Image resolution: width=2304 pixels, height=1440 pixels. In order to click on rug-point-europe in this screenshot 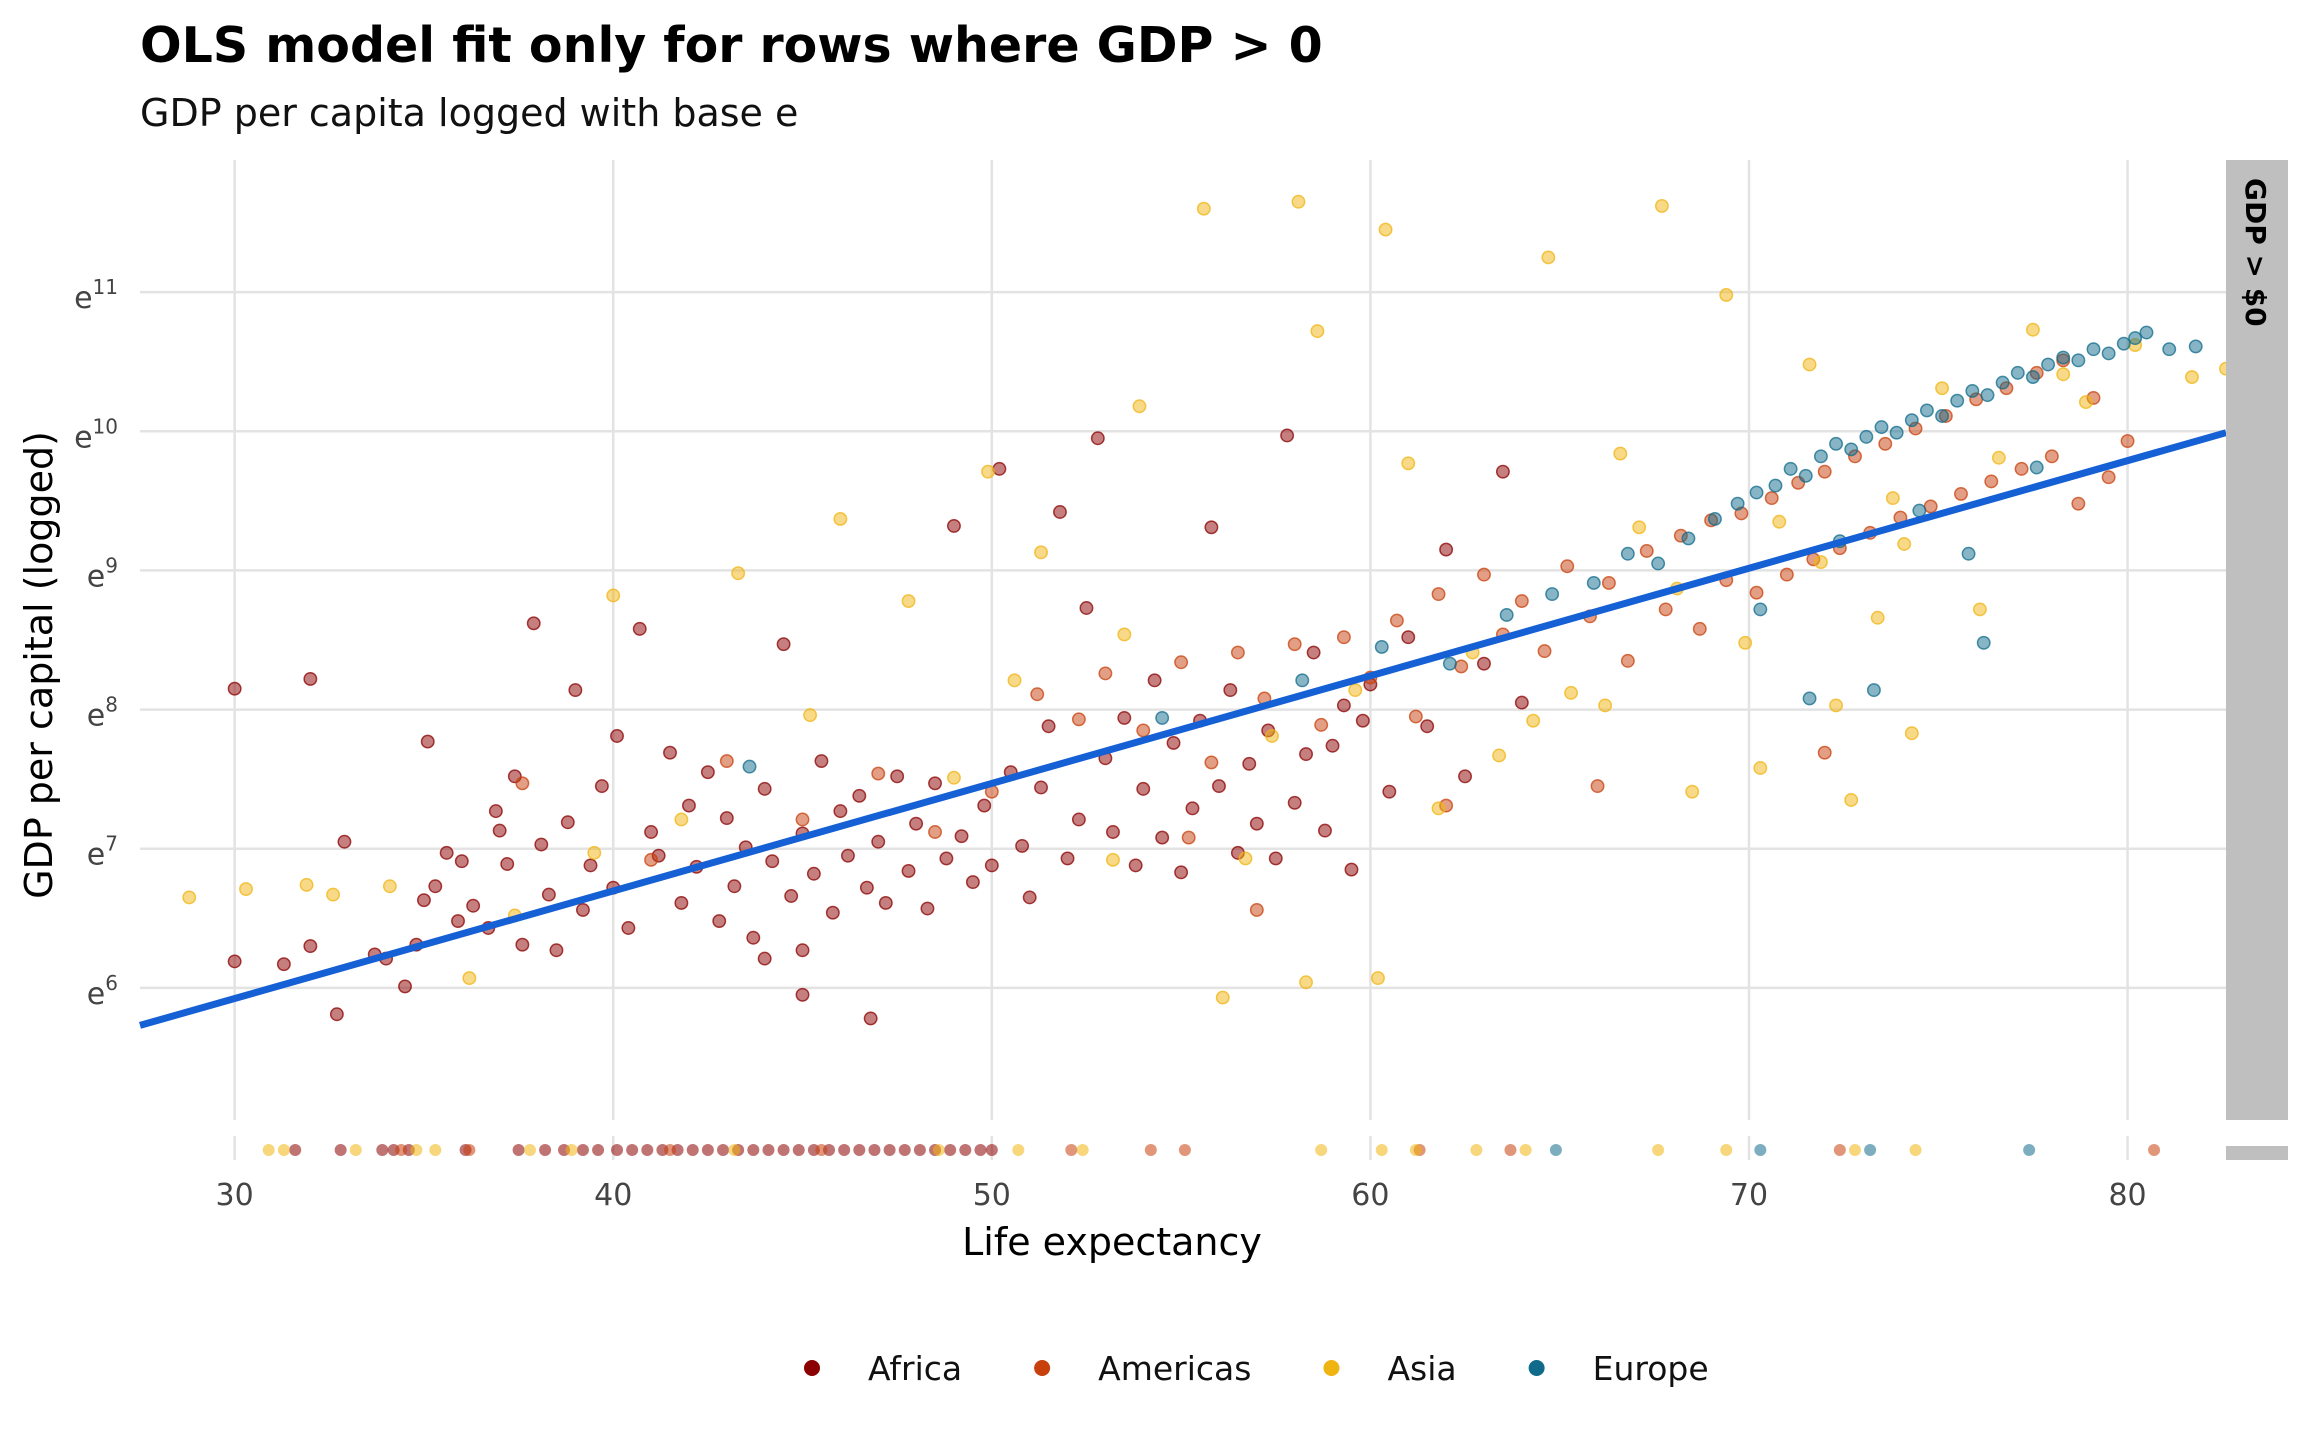, I will do `click(2029, 1150)`.